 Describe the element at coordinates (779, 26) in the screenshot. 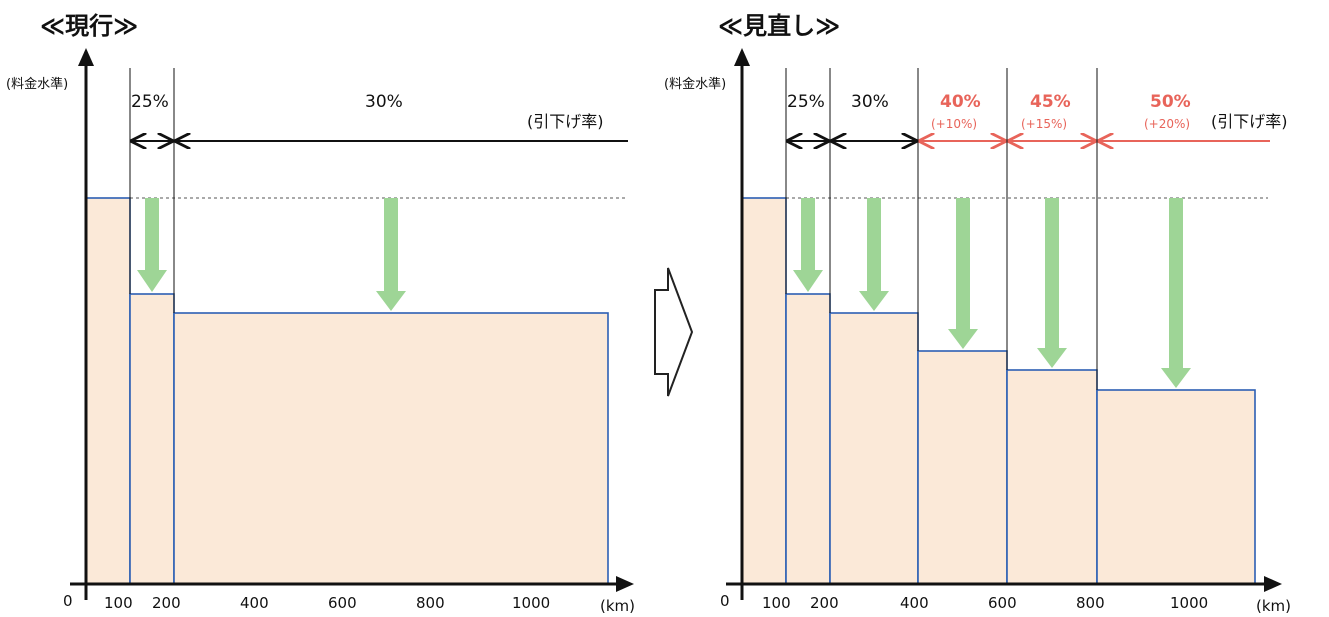

I see `panel-title: ≪見直し≫` at that location.